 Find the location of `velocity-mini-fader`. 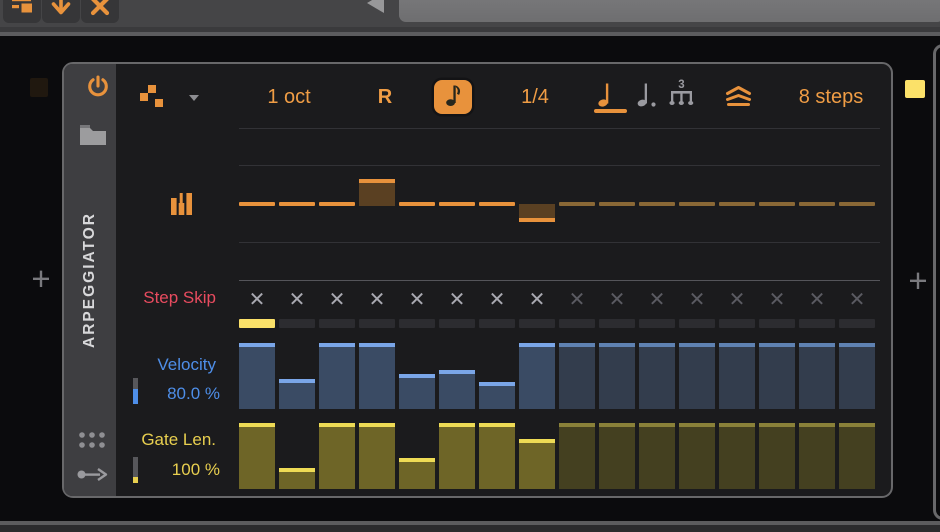

velocity-mini-fader is located at coordinates (135, 391).